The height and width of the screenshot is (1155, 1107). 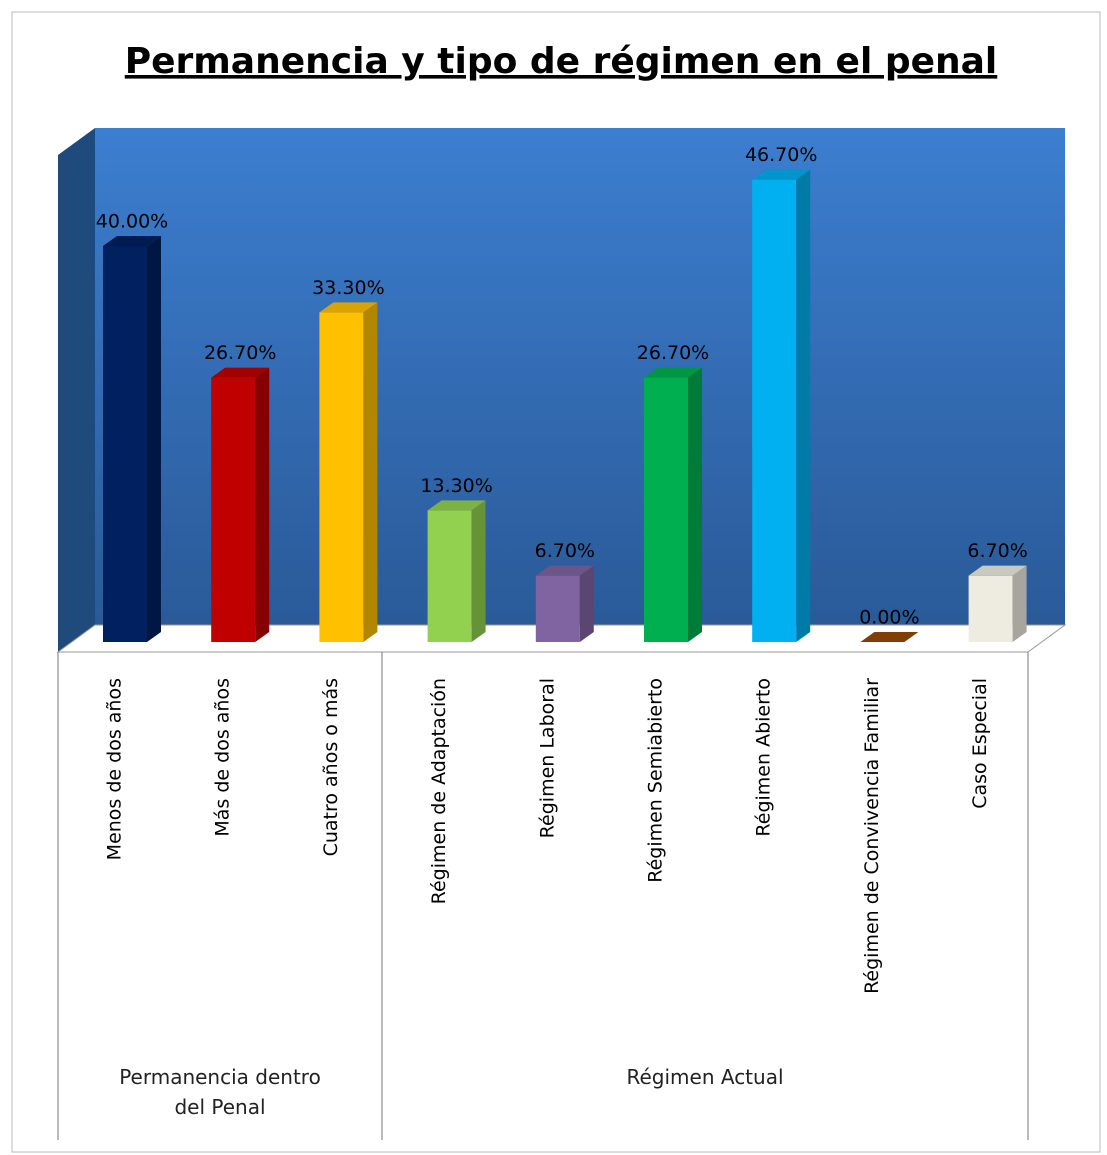 I want to click on group-label-box: Permanencia dentro del Penal, so click(x=220, y=1092).